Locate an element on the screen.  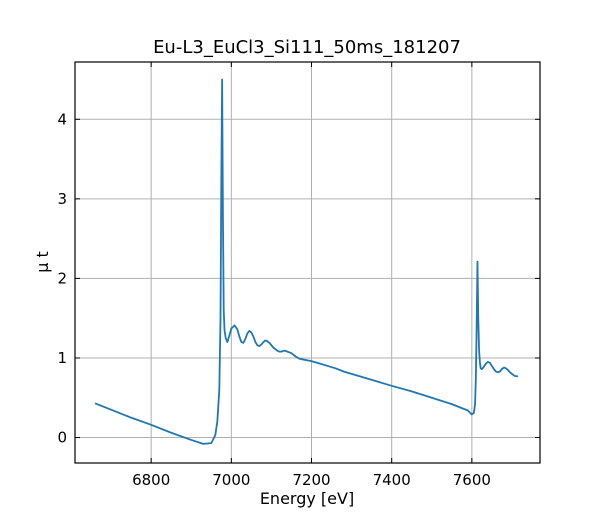
chart-title: Eu-L3_EuCl3_Si111_50ms_181207 is located at coordinates (307, 47).